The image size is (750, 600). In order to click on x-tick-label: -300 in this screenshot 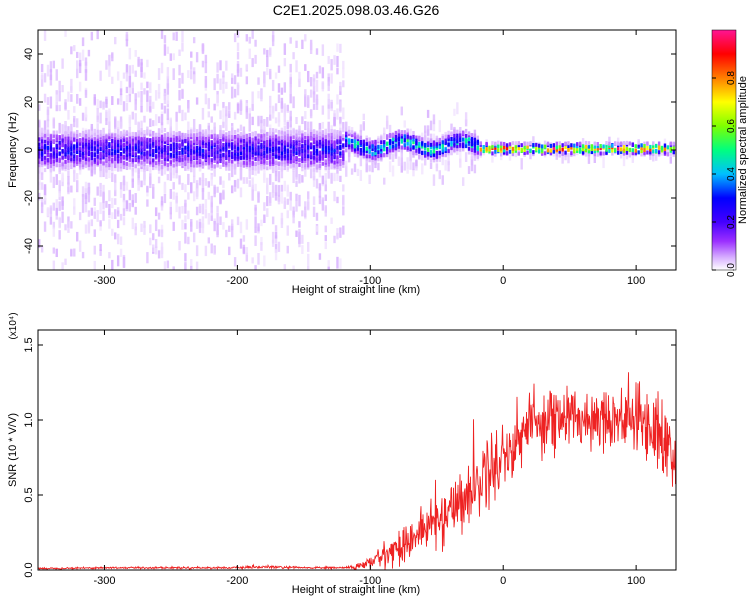, I will do `click(104, 581)`.